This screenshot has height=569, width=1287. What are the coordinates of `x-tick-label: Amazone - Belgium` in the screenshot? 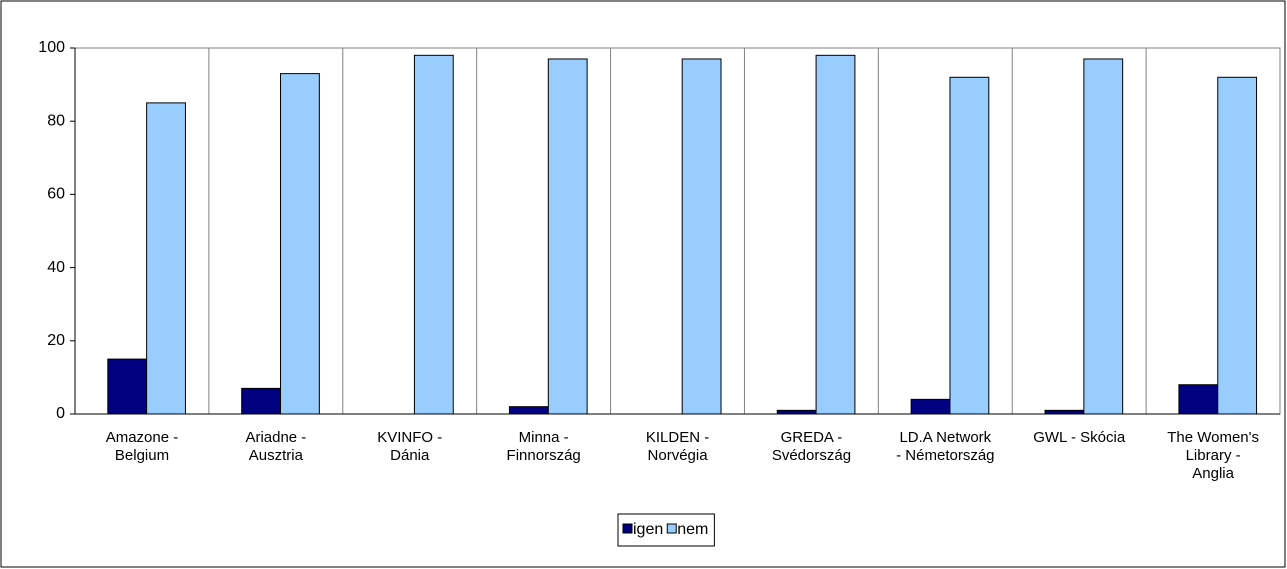 It's located at (142, 446).